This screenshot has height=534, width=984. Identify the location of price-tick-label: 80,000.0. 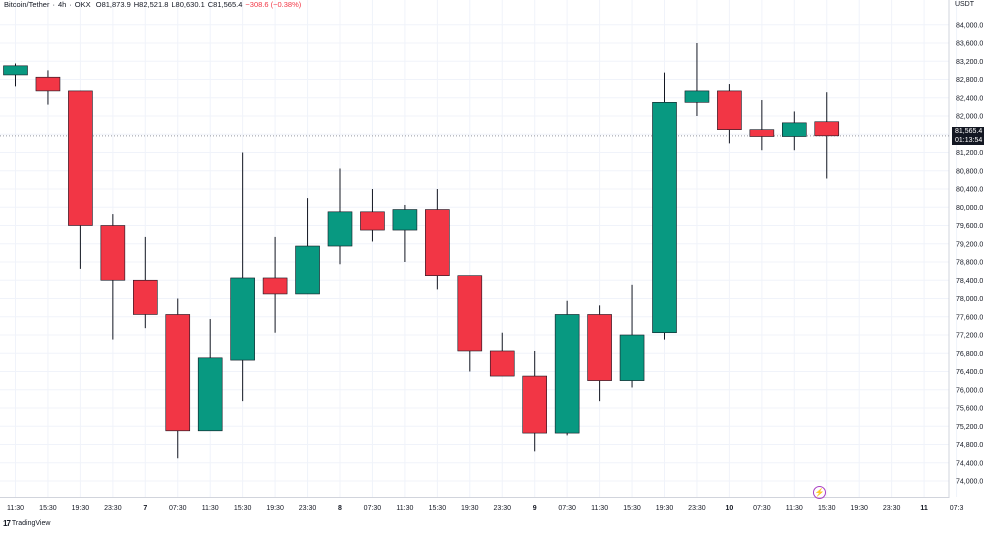
(969, 208).